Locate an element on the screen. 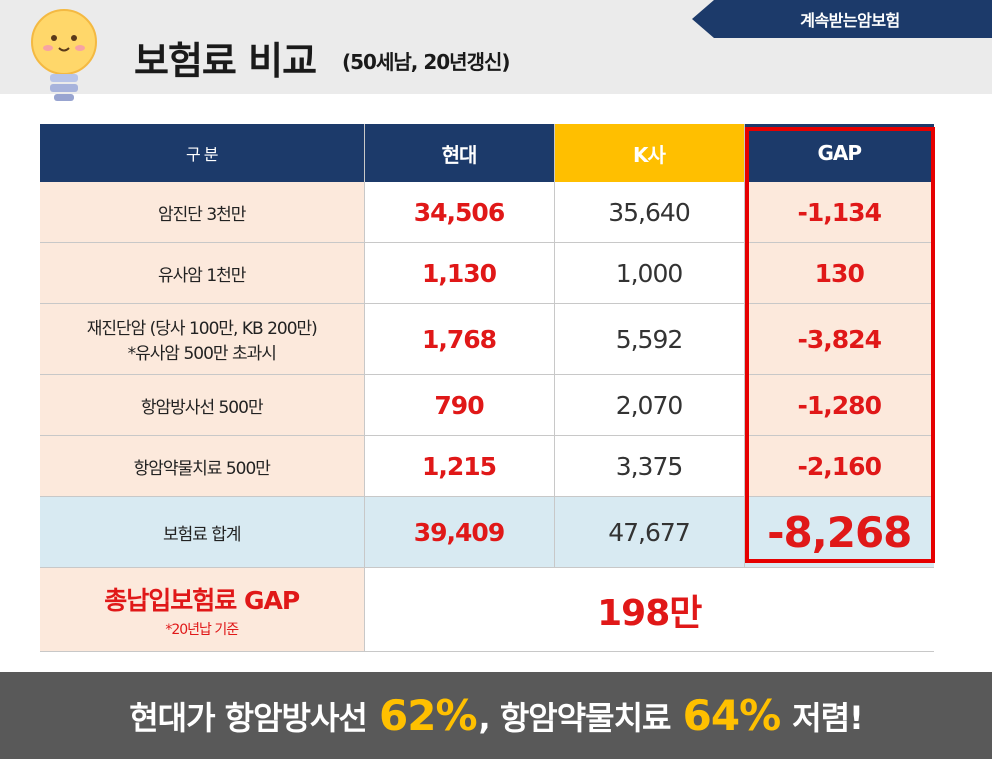  row-label-line2: *유사암 500만 초과시 is located at coordinates (202, 354).